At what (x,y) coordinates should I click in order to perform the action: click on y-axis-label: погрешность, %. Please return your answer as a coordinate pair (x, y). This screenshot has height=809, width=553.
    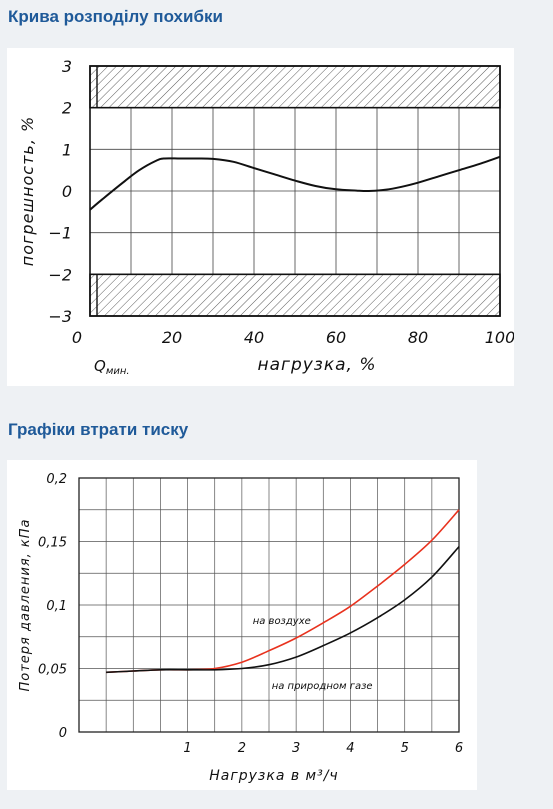
    Looking at the image, I should click on (27, 191).